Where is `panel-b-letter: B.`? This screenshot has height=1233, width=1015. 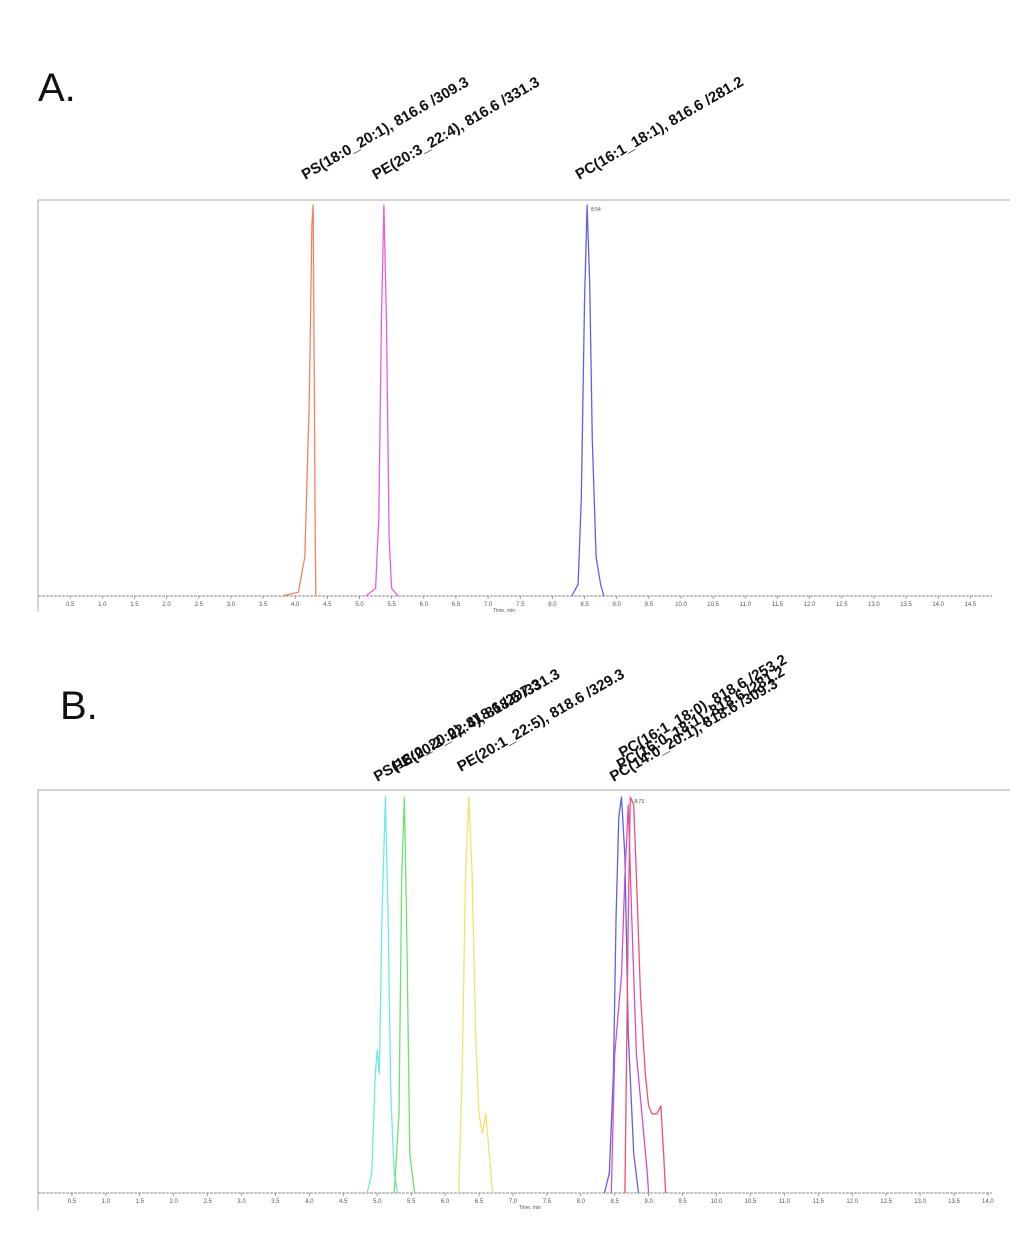 panel-b-letter: B. is located at coordinates (79, 706).